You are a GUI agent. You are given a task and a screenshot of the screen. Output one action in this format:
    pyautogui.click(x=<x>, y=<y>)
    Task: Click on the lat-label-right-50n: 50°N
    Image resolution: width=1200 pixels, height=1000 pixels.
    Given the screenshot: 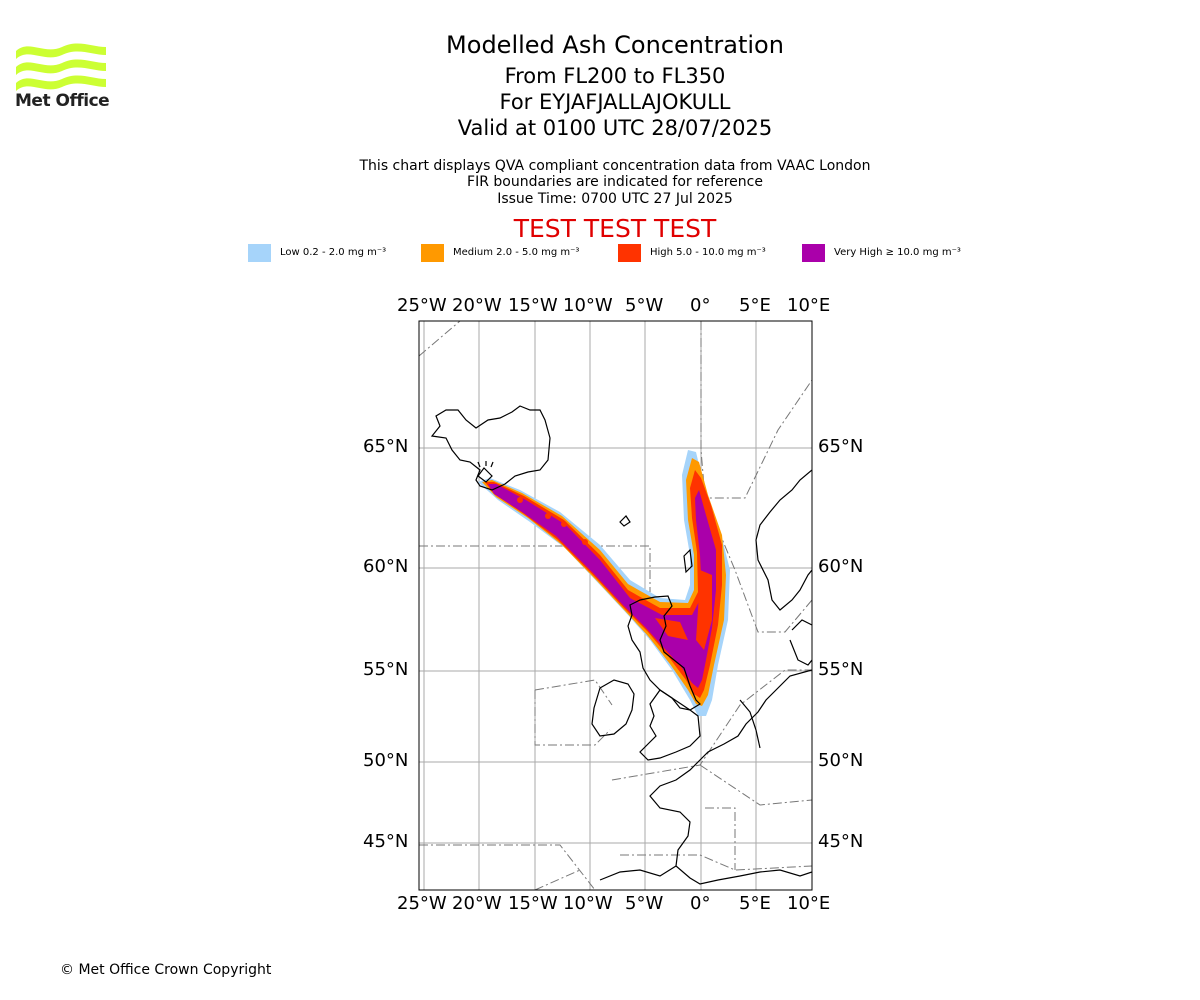 What is the action you would take?
    pyautogui.click(x=841, y=760)
    